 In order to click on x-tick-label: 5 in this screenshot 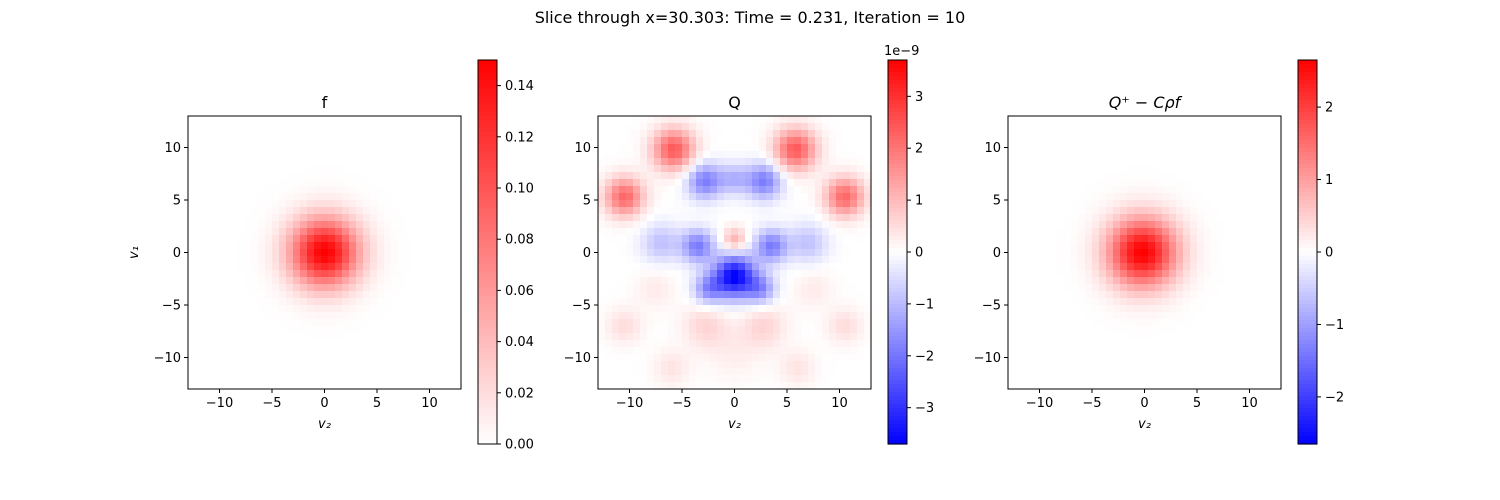, I will do `click(377, 403)`.